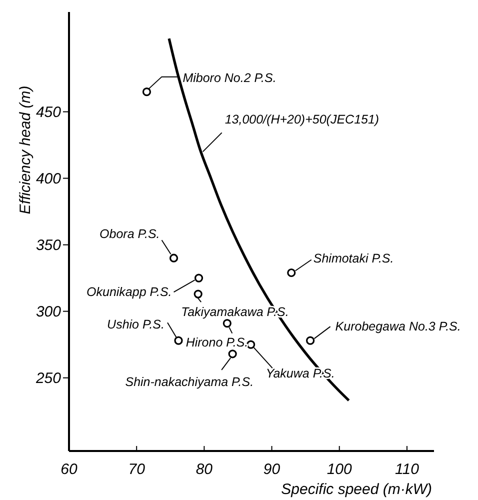  I want to click on y-tick-label: 350, so click(49, 245).